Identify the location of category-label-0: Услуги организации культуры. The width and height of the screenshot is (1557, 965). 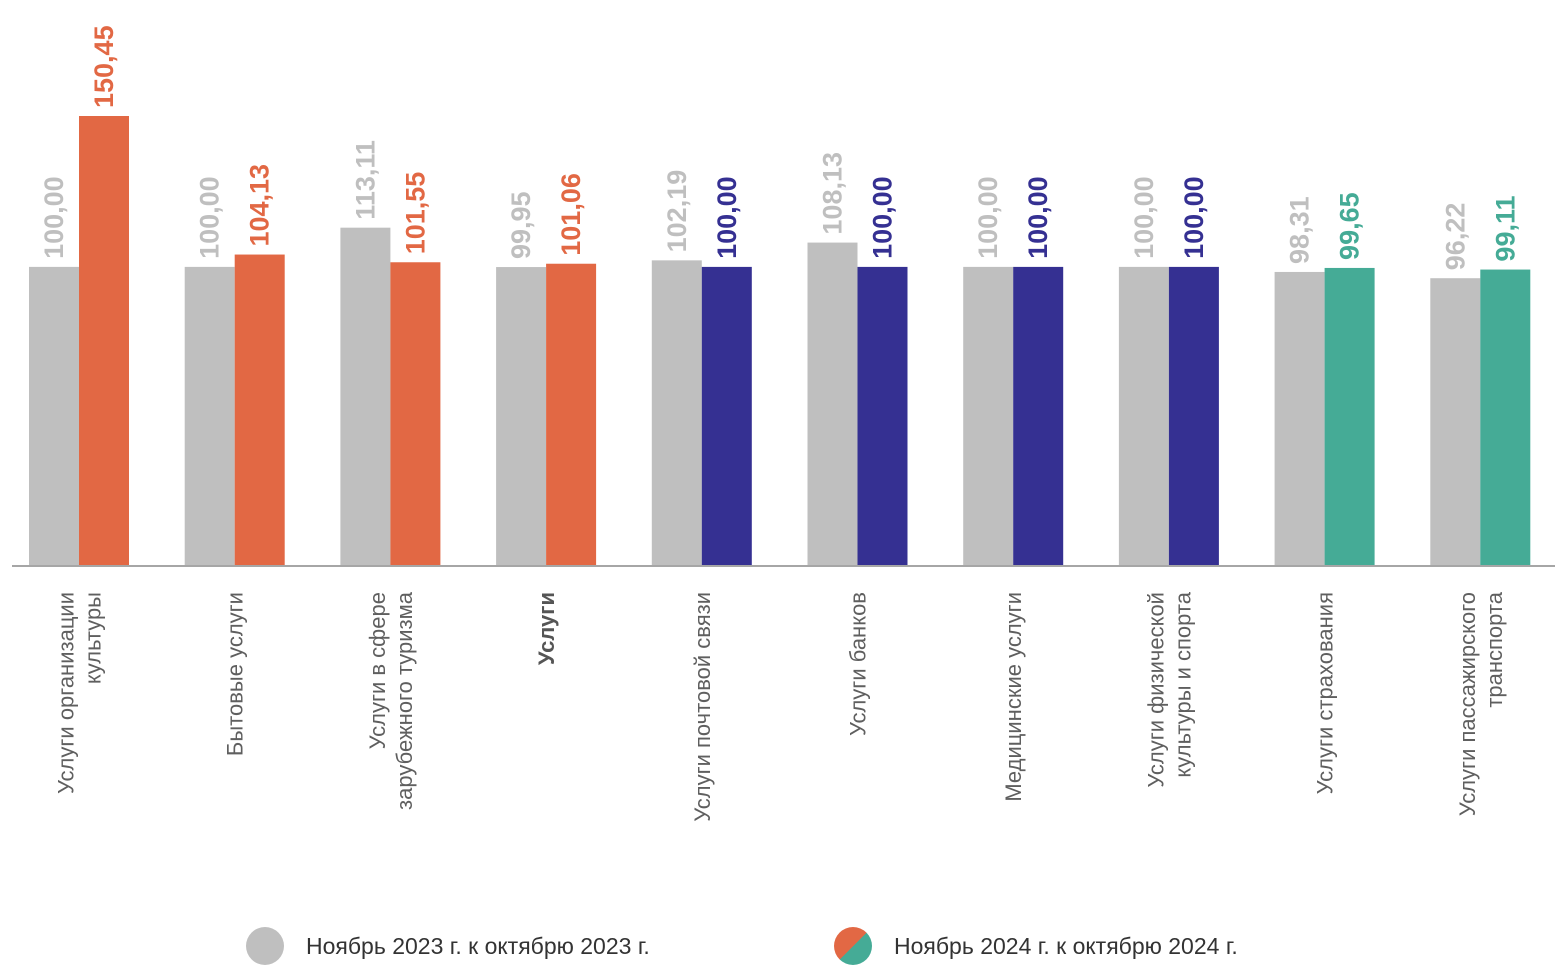
(80, 693).